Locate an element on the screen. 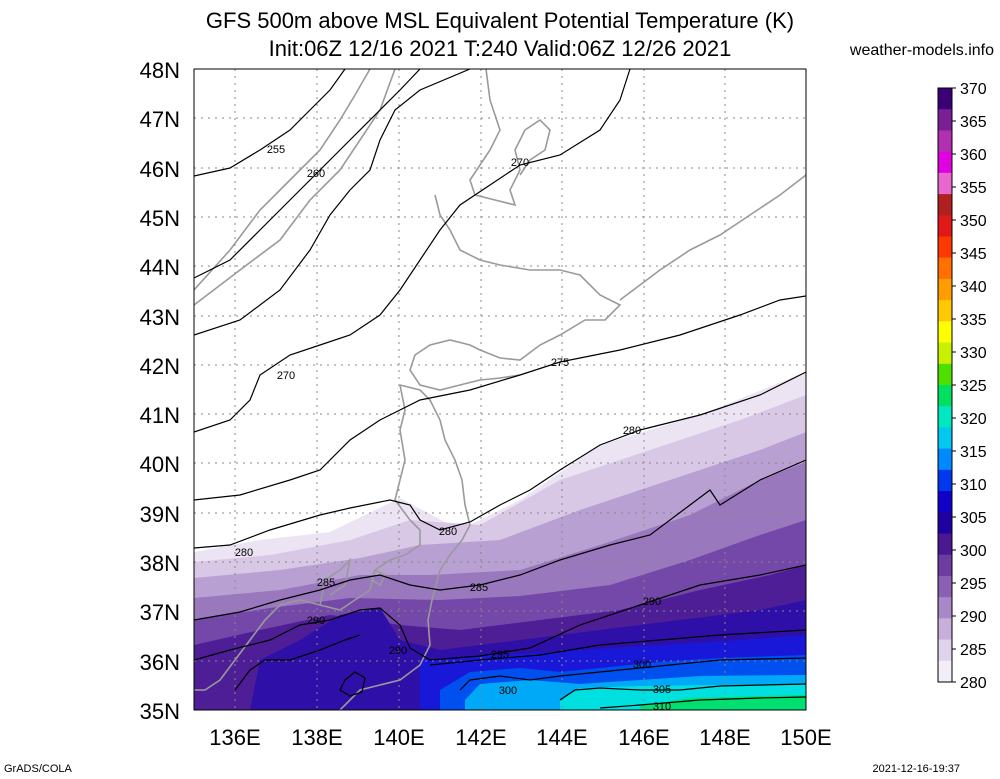 Image resolution: width=1000 pixels, height=779 pixels. contour-255-b is located at coordinates (307, 174).